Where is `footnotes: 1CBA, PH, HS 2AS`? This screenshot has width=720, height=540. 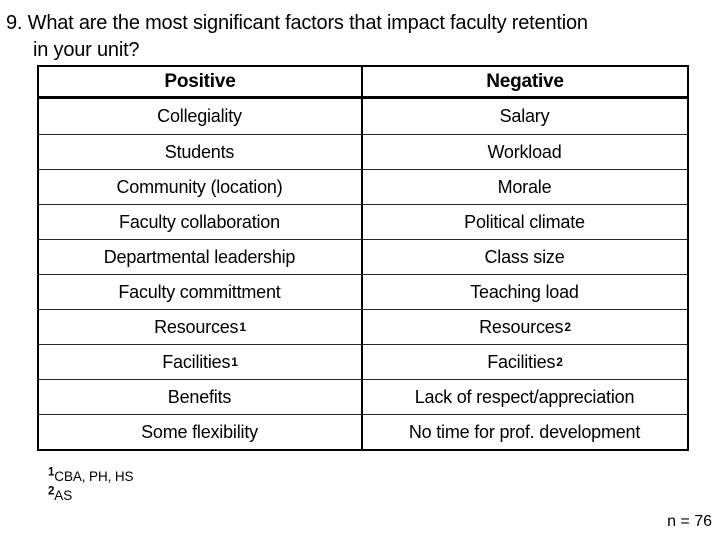 footnotes: 1CBA, PH, HS 2AS is located at coordinates (91, 485).